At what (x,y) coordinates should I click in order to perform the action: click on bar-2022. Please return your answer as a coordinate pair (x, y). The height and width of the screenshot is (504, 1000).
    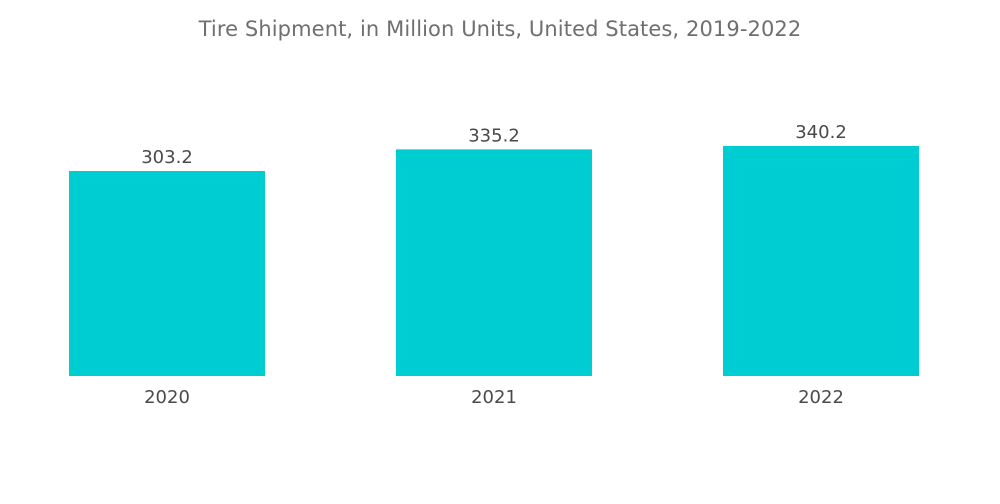
    Looking at the image, I should click on (821, 261).